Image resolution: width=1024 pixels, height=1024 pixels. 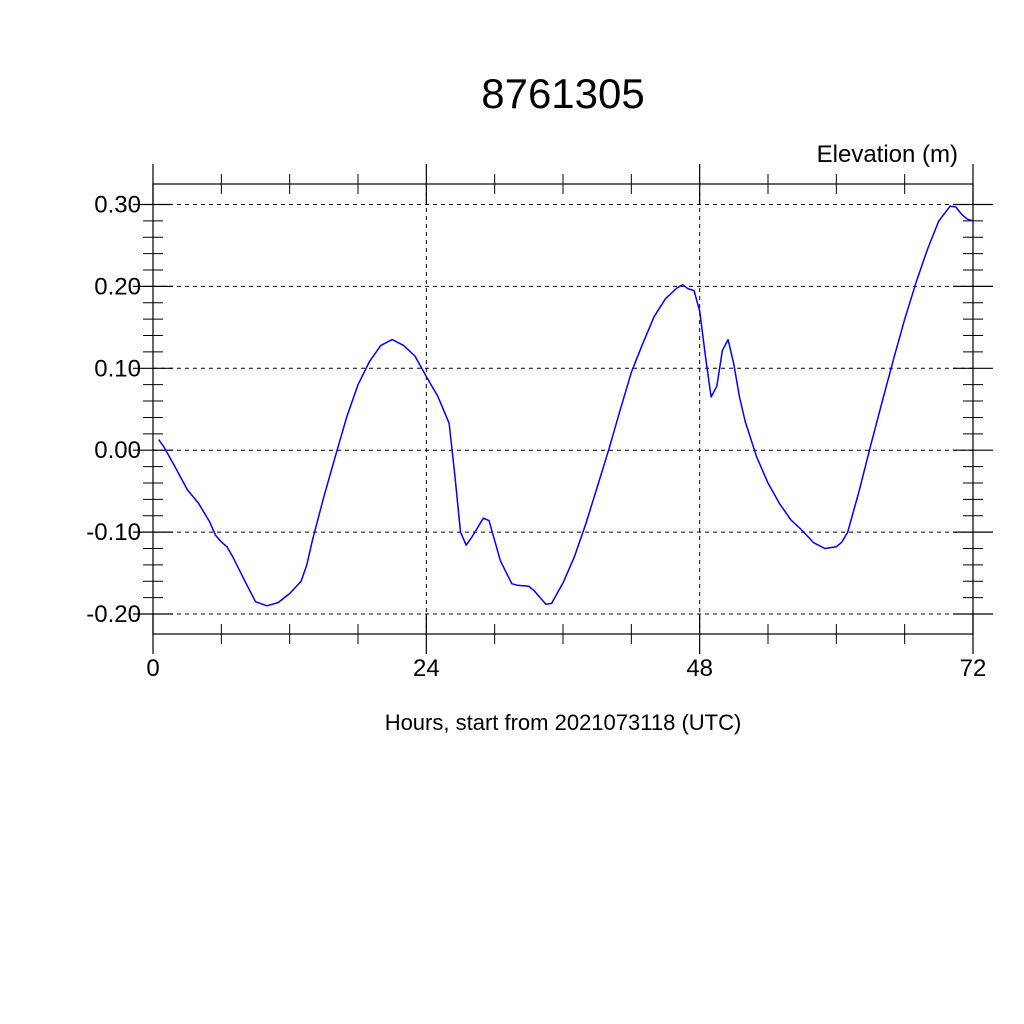 What do you see at coordinates (887, 154) in the screenshot?
I see `y-axis-label: Elevation (m)` at bounding box center [887, 154].